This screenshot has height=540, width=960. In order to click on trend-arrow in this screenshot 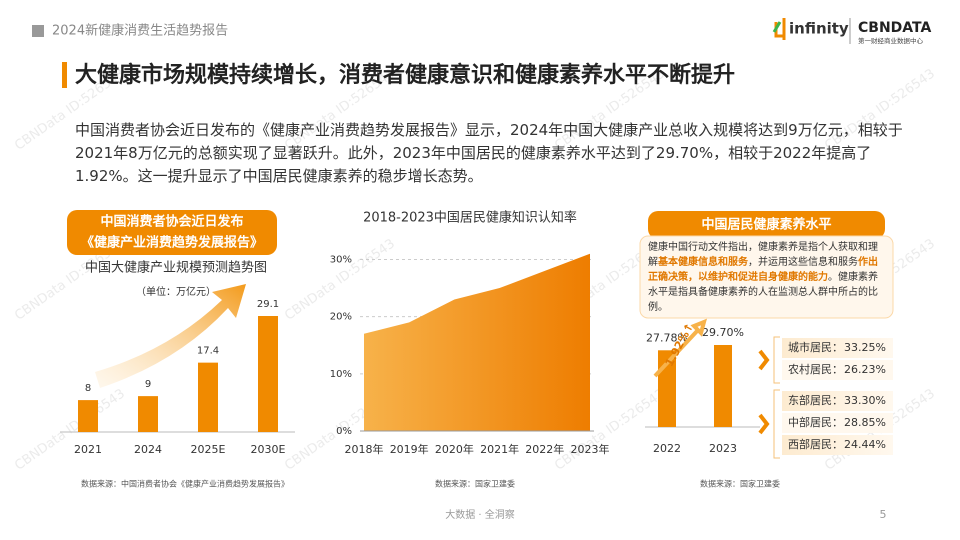, I will do `click(170, 336)`.